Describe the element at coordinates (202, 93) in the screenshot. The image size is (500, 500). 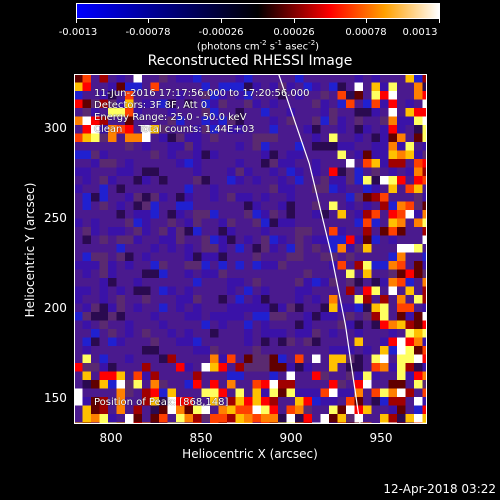
I see `annotation-time-range: 11-Jun-2016 17:17:56.000 to 17:20:56.000` at that location.